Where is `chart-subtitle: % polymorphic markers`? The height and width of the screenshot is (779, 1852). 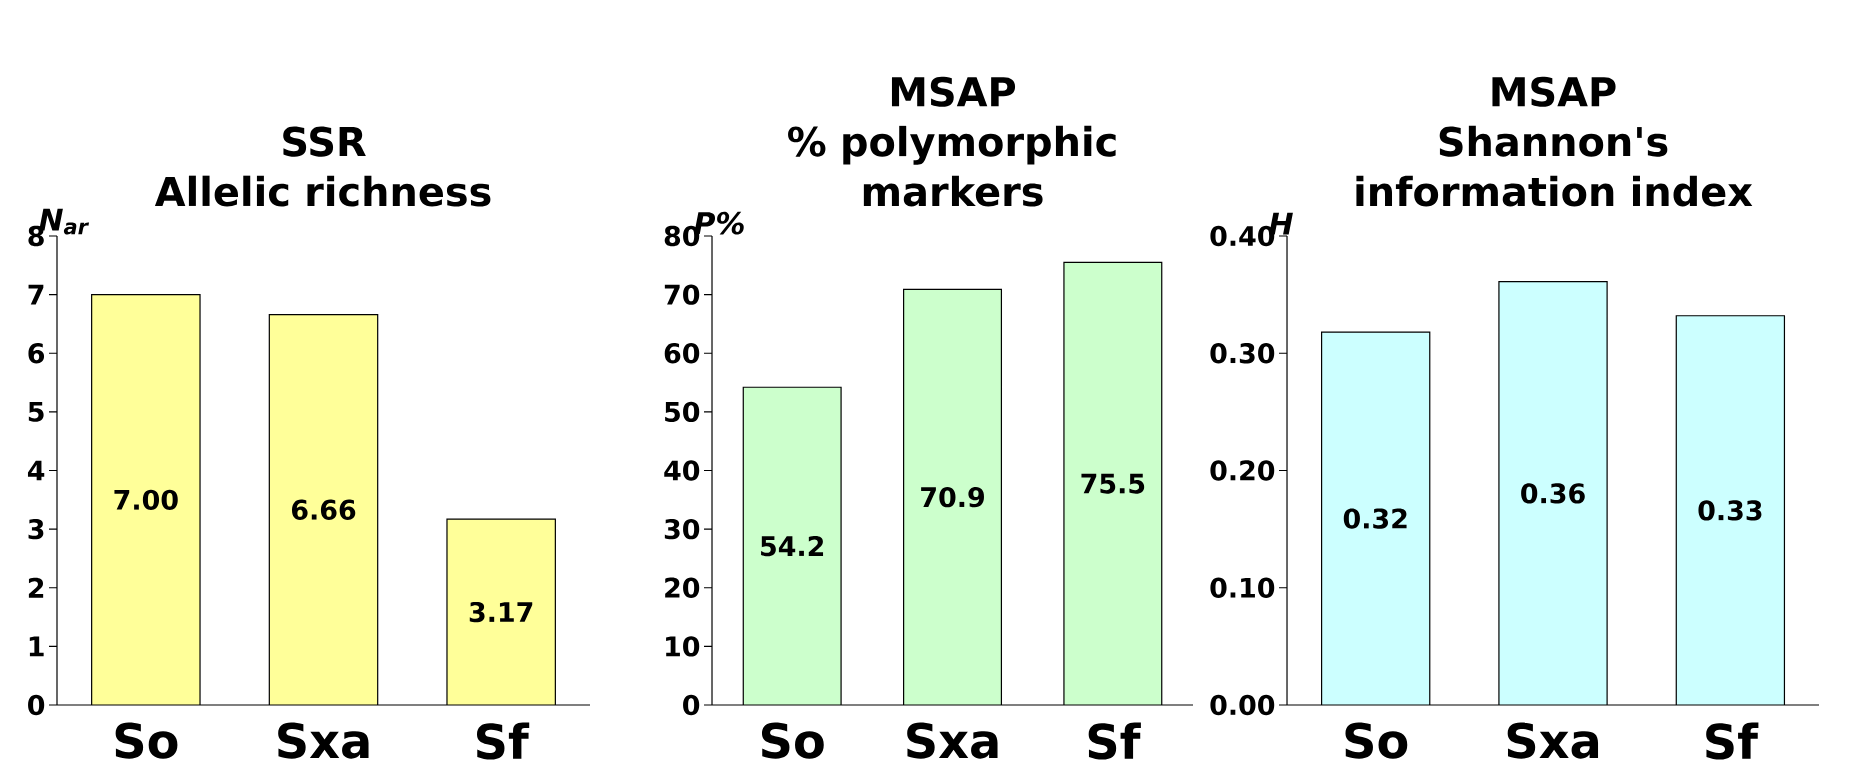 chart-subtitle: % polymorphic markers is located at coordinates (952, 166).